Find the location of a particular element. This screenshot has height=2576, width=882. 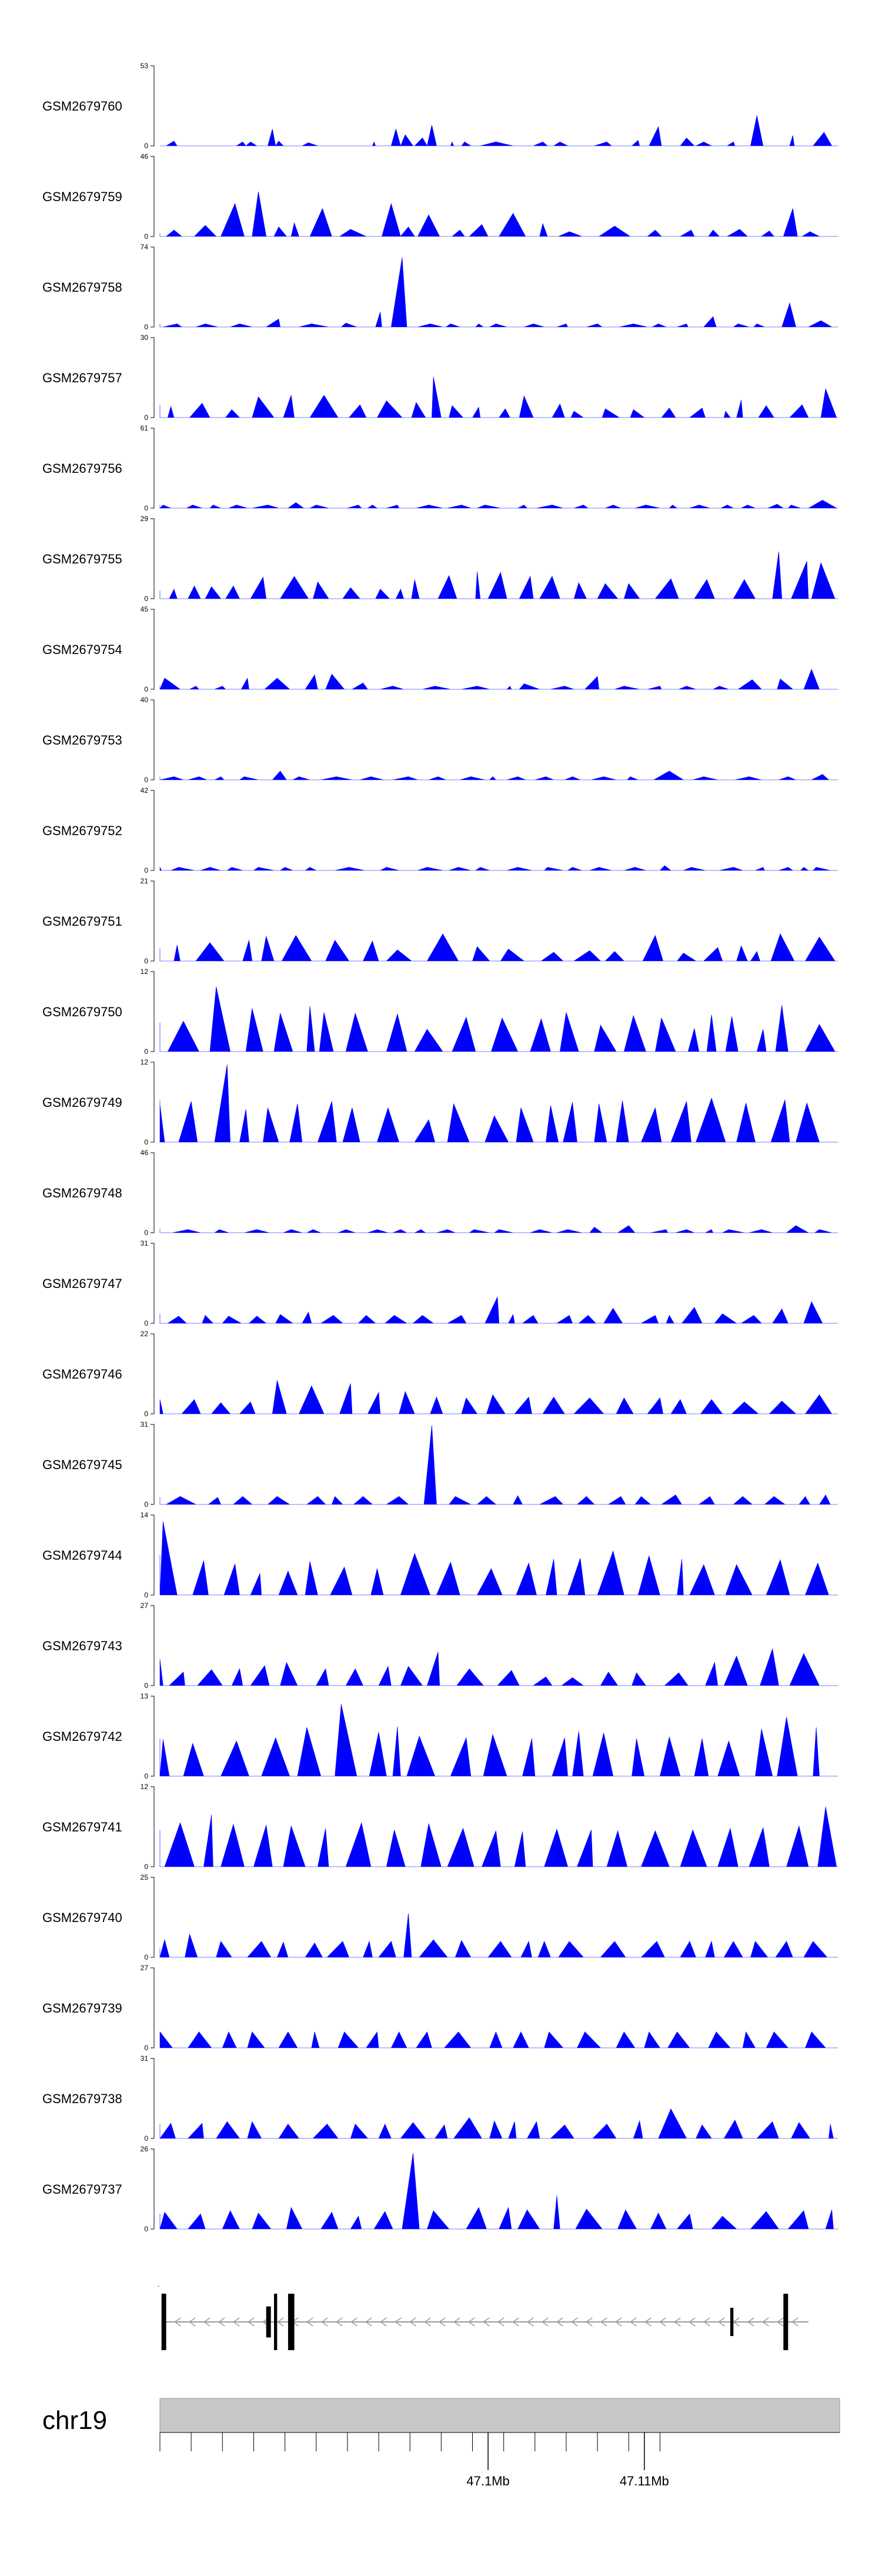

track-GSM2679745: GSM2679745 31 0 is located at coordinates (440, 1464).